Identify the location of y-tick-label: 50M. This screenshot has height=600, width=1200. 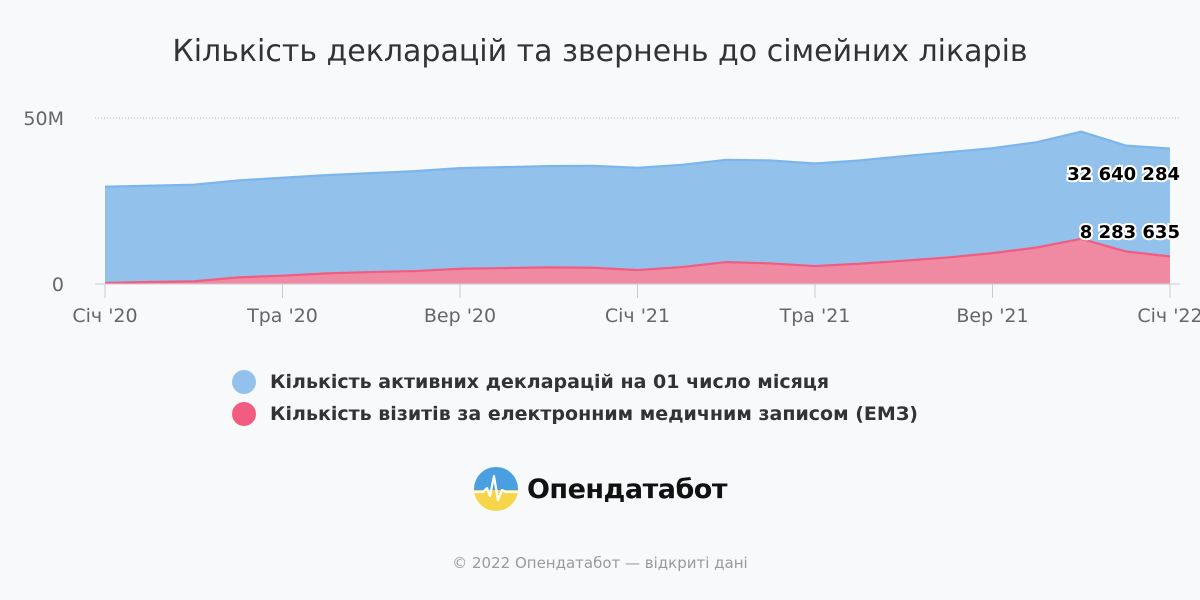
(43, 119).